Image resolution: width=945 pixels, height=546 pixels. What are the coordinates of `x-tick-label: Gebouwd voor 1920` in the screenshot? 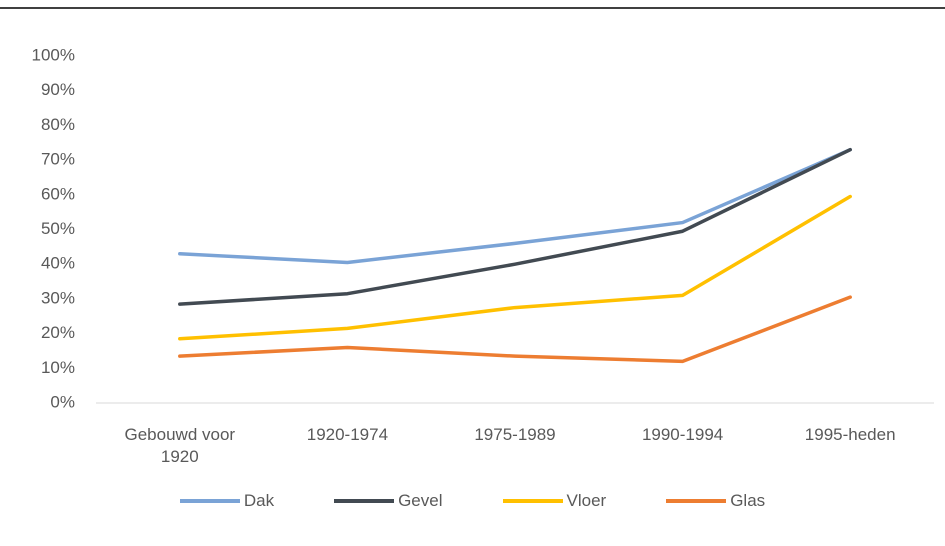 It's located at (180, 445).